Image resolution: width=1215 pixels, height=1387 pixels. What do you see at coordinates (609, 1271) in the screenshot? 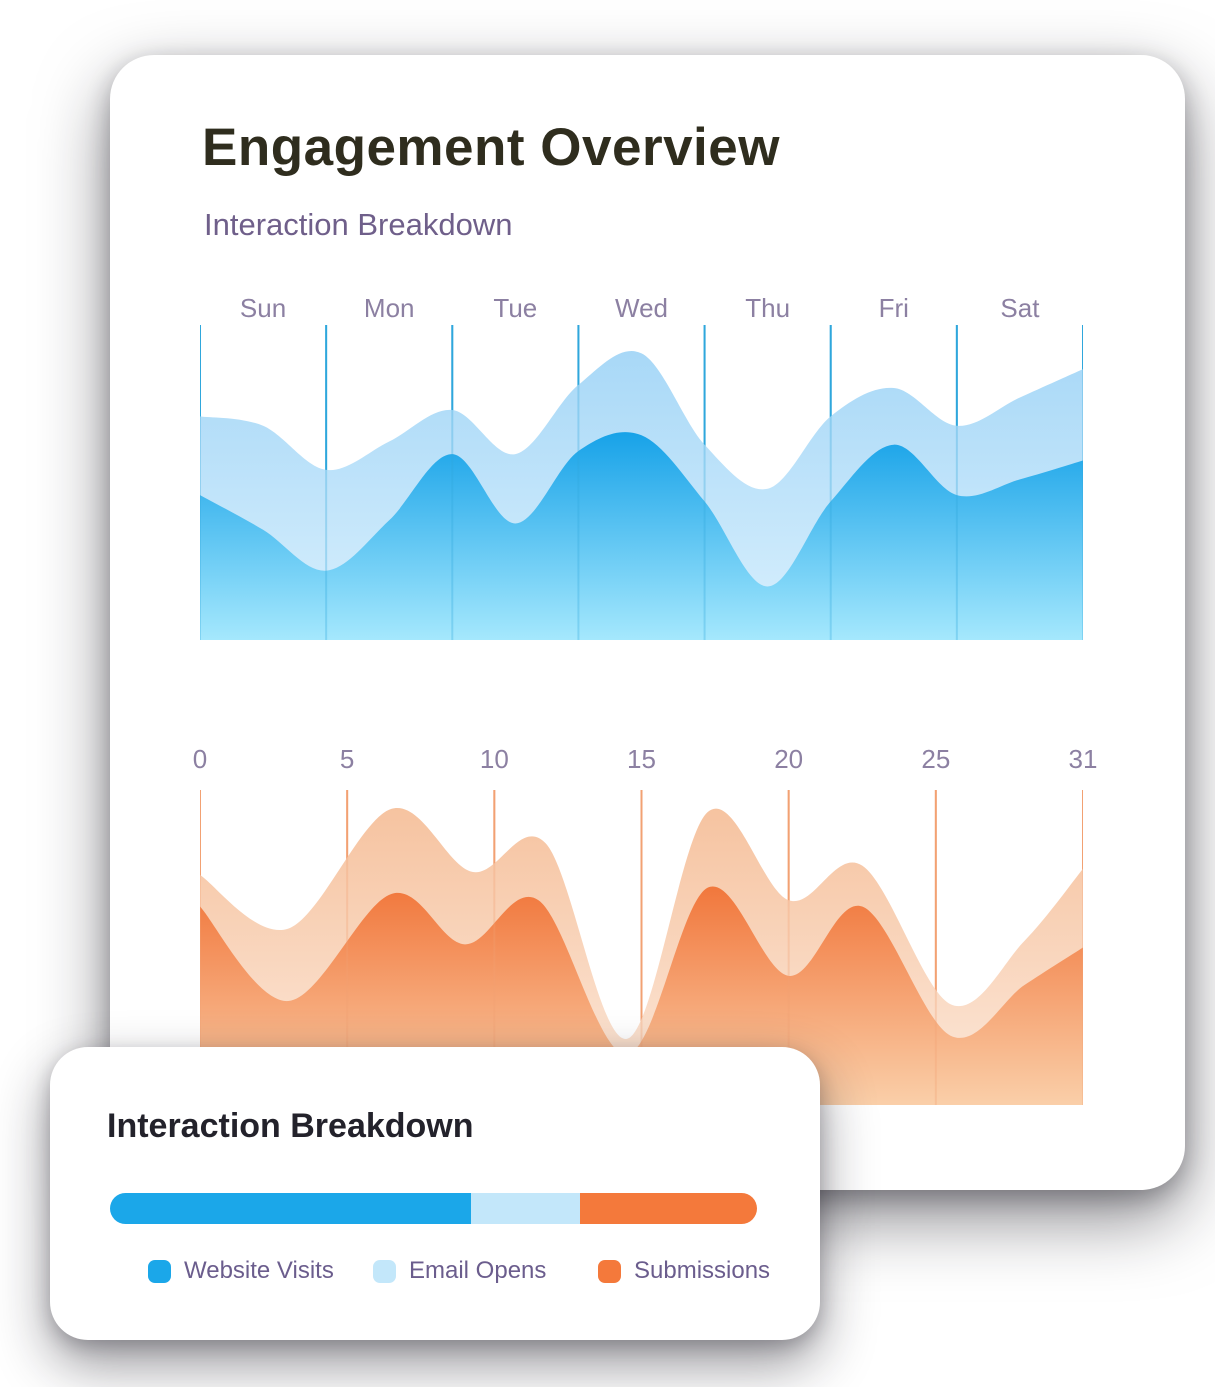
I see `submissions-swatch` at bounding box center [609, 1271].